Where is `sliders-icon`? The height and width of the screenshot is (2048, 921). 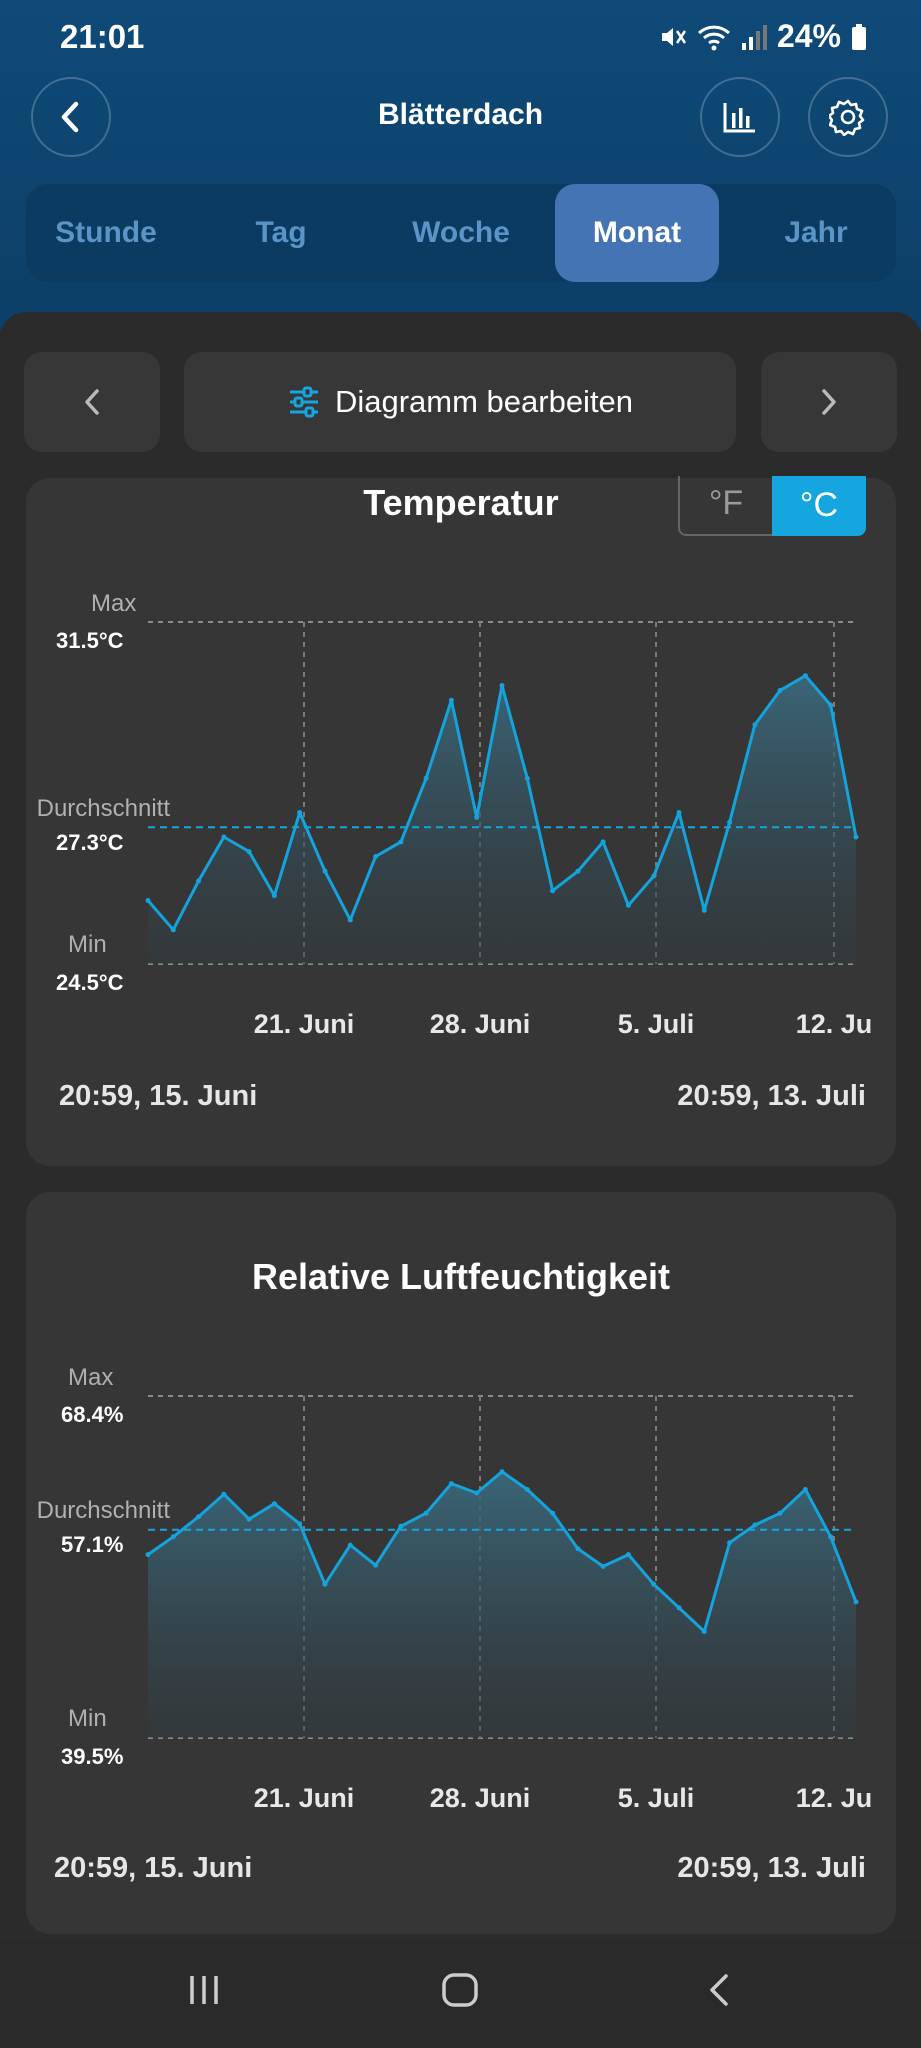 sliders-icon is located at coordinates (303, 402).